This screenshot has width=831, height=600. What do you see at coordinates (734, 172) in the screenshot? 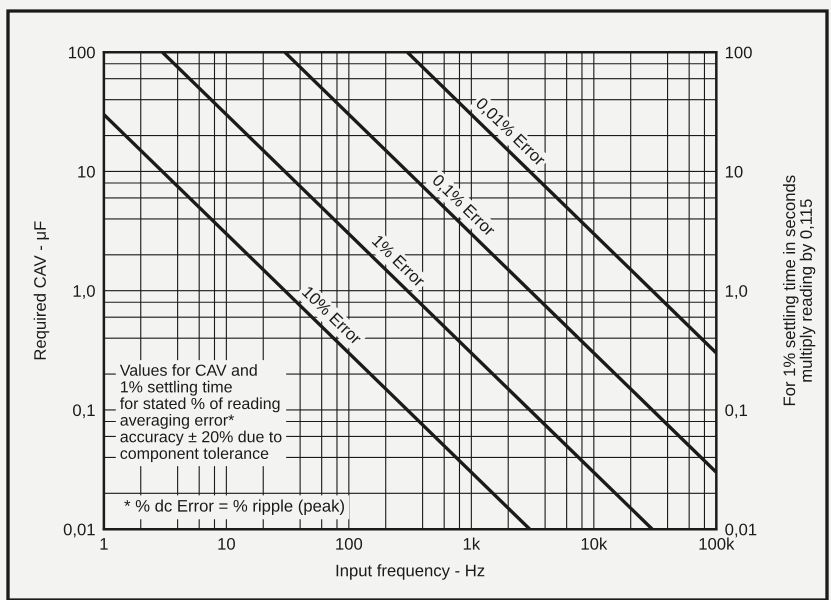
I see `text: 10` at bounding box center [734, 172].